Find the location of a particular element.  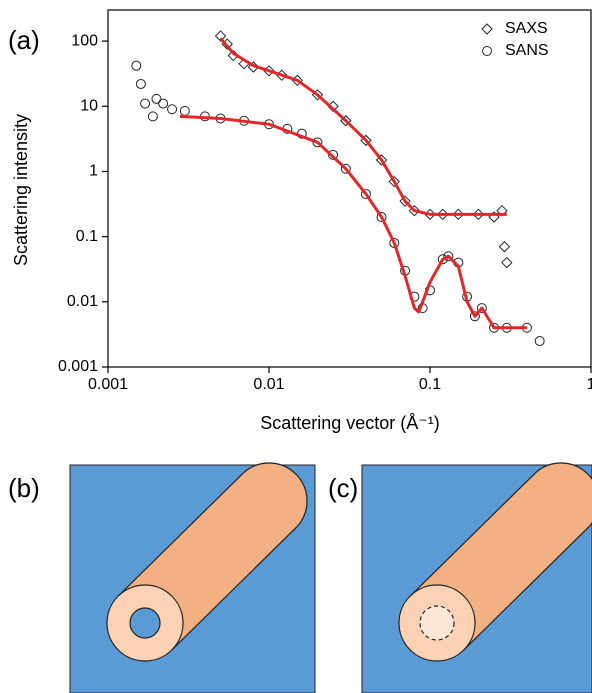

x-tick-label: 0.001 is located at coordinates (108, 384).